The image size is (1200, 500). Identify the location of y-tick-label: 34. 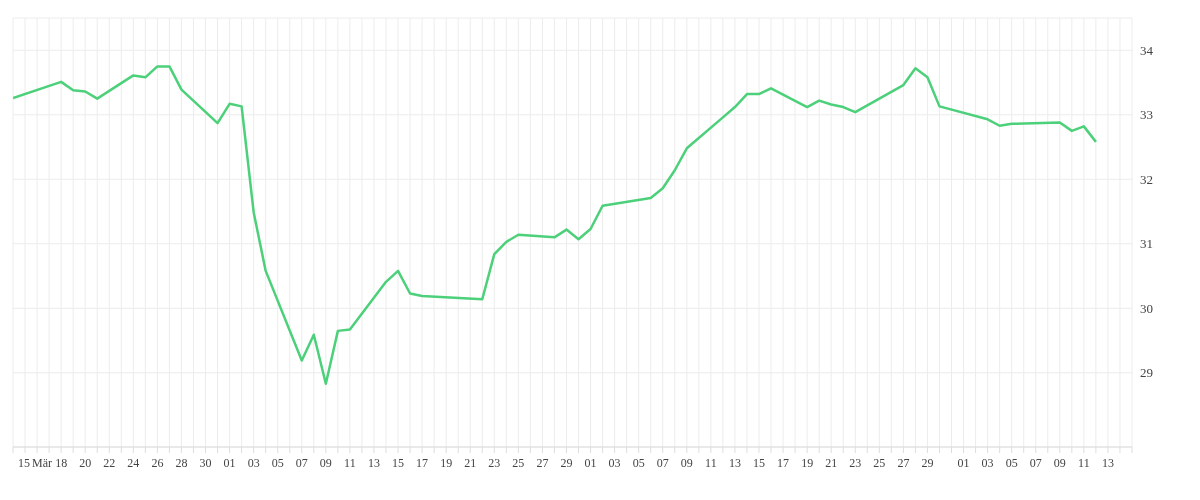
(1147, 50).